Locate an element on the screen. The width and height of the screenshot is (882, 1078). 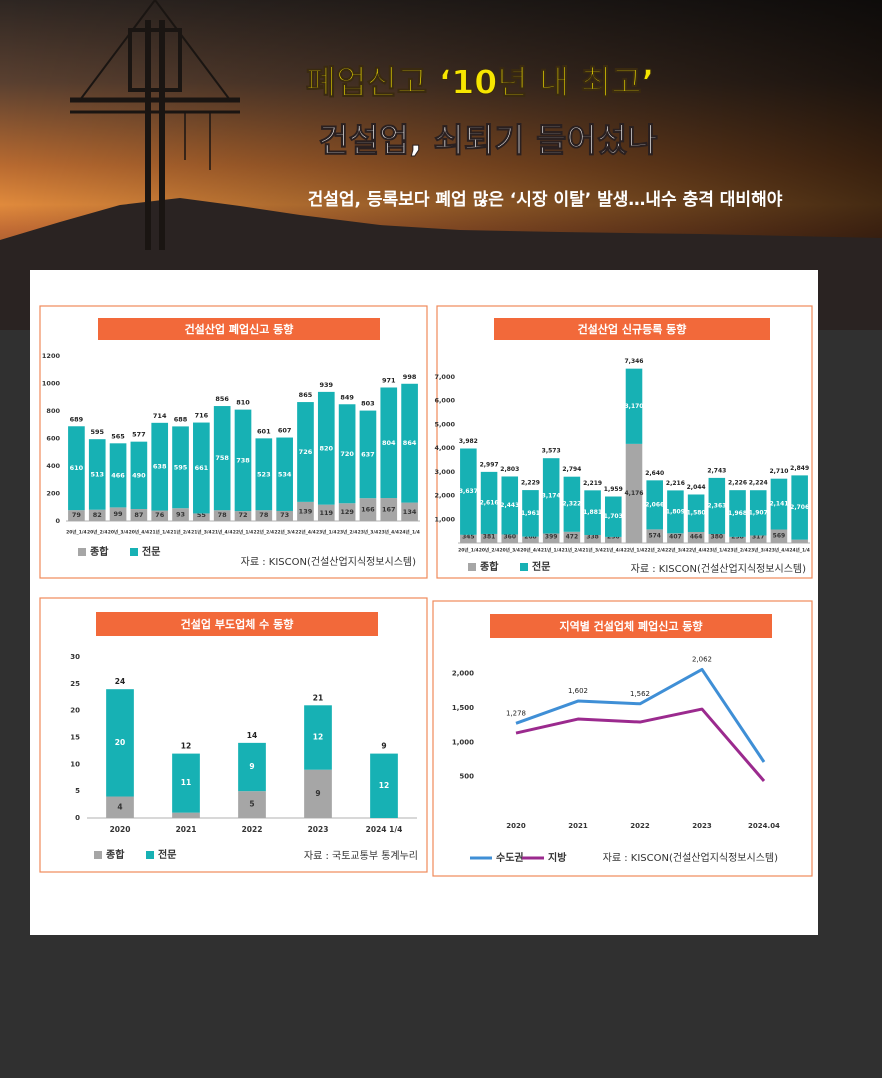
x-tick-label: 2023 is located at coordinates (702, 826).